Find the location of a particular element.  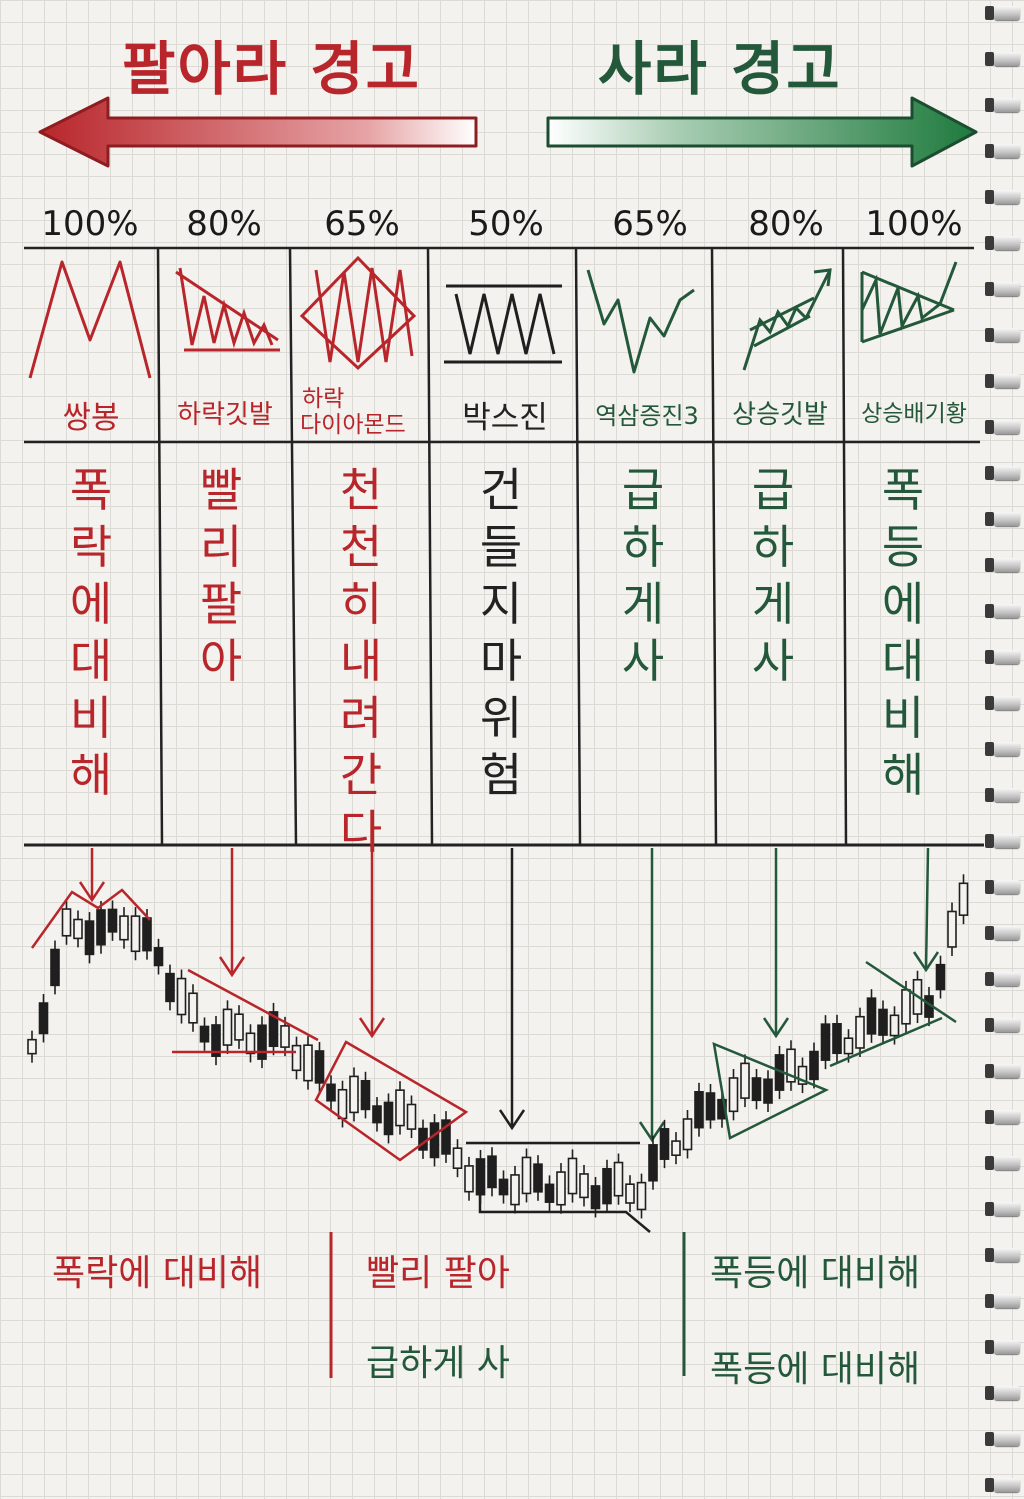

action-double-top: 폭락에대비해 is located at coordinates (91, 632).